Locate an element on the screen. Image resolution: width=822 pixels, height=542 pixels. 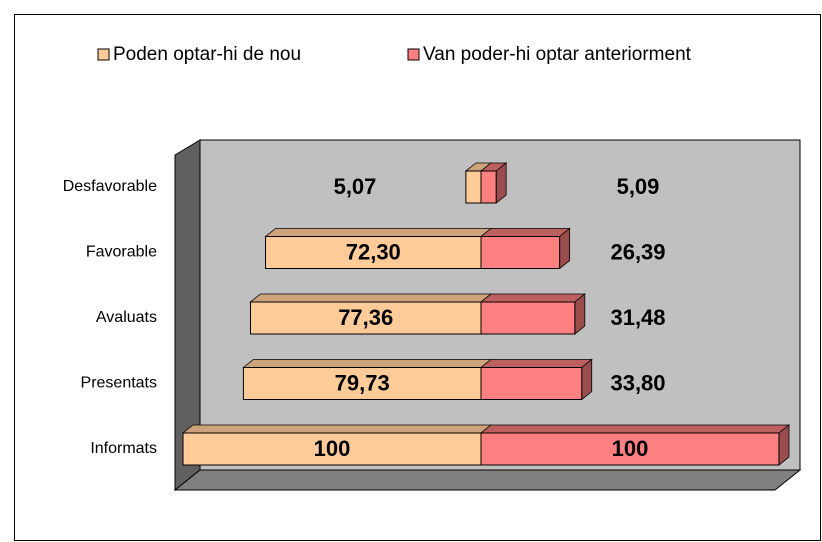
category-label: Desfavorable is located at coordinates (110, 186).